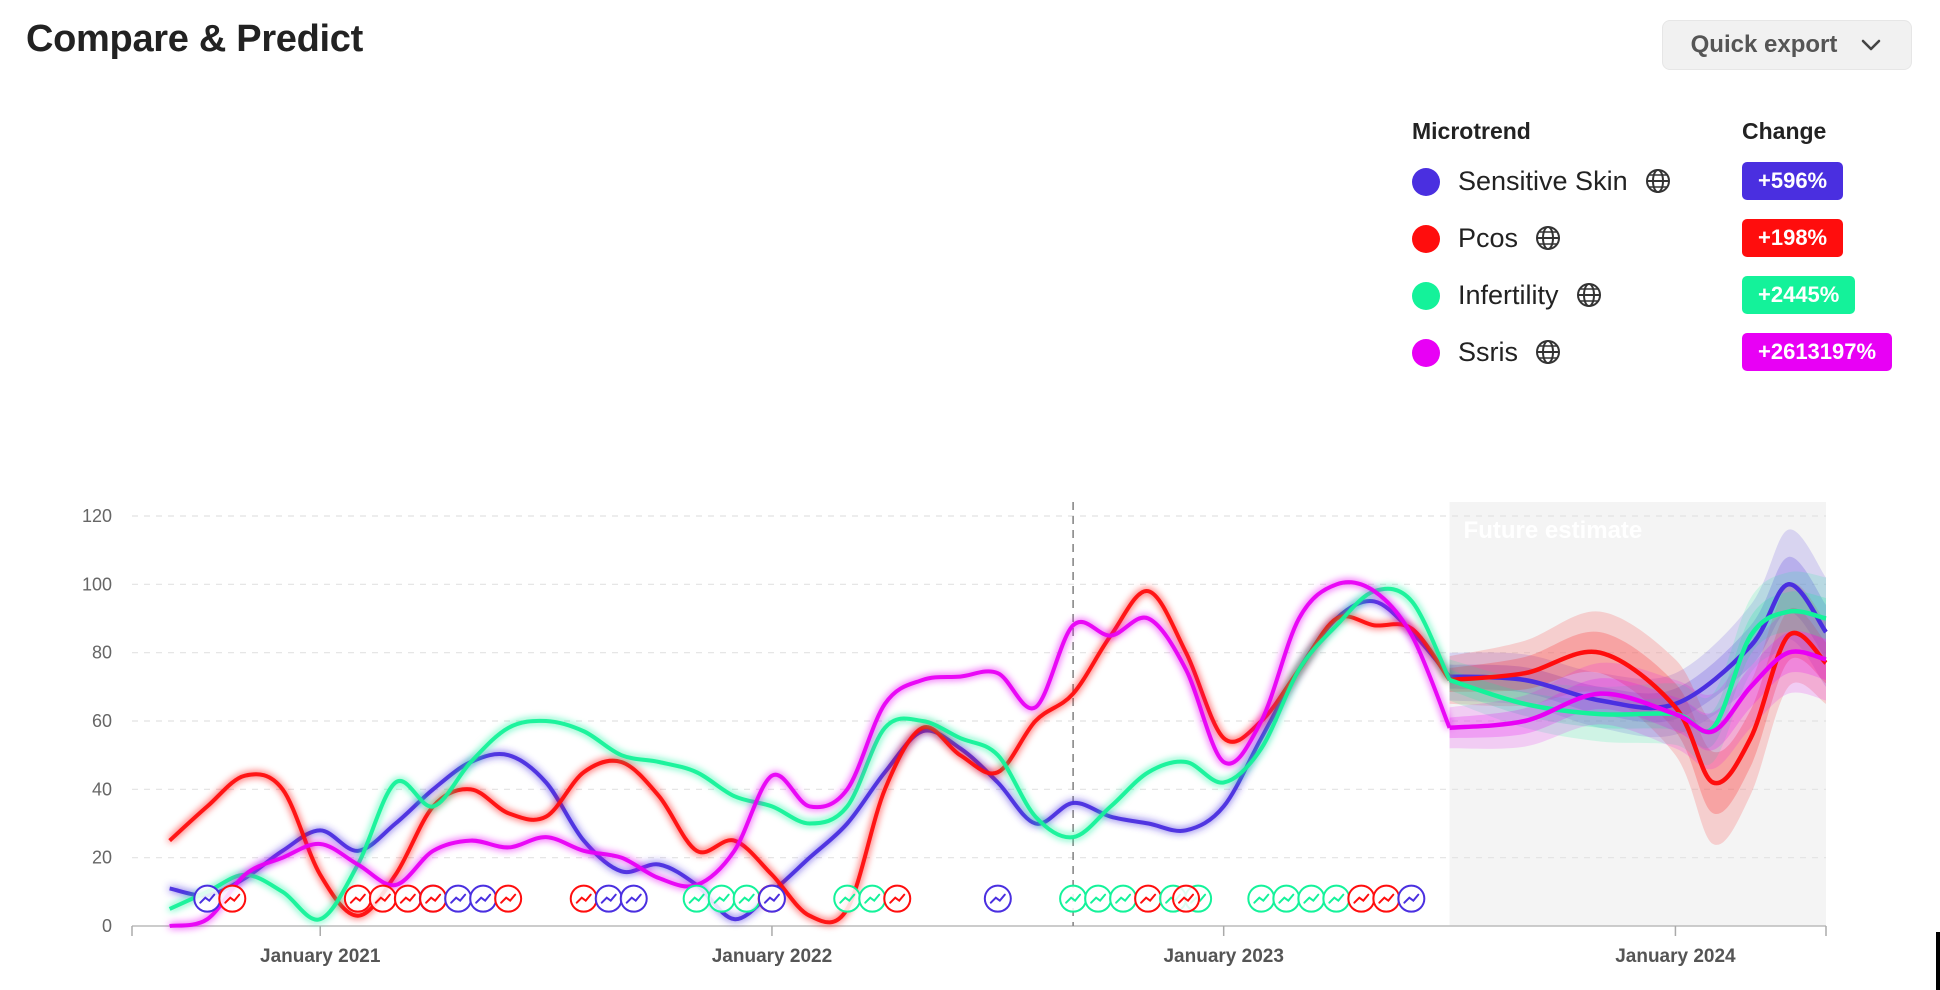 The image size is (1940, 990). Describe the element at coordinates (102, 858) in the screenshot. I see `y-tick-label: 20` at that location.